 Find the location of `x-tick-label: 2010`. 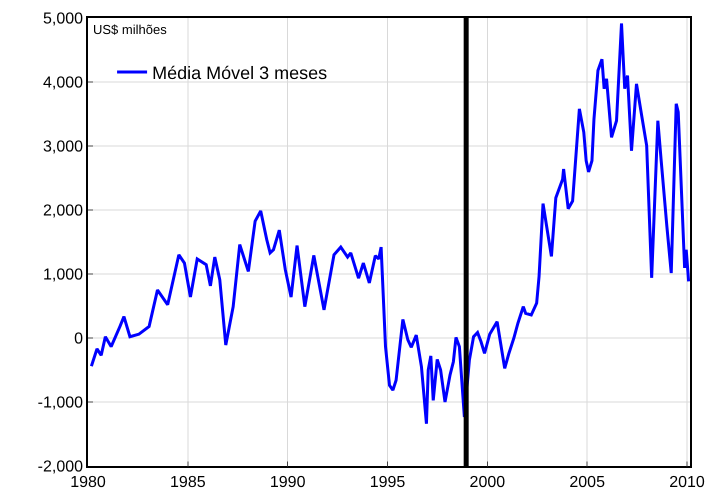

x-tick-label: 2010 is located at coordinates (687, 482).